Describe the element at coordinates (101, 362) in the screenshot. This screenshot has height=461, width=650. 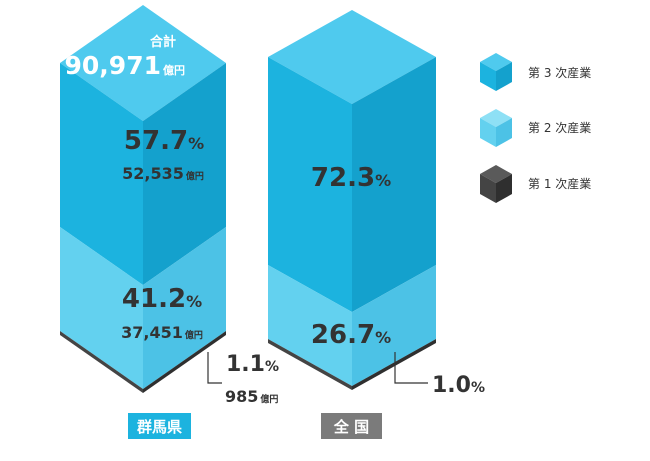
I see `gunma-primary-bar` at that location.